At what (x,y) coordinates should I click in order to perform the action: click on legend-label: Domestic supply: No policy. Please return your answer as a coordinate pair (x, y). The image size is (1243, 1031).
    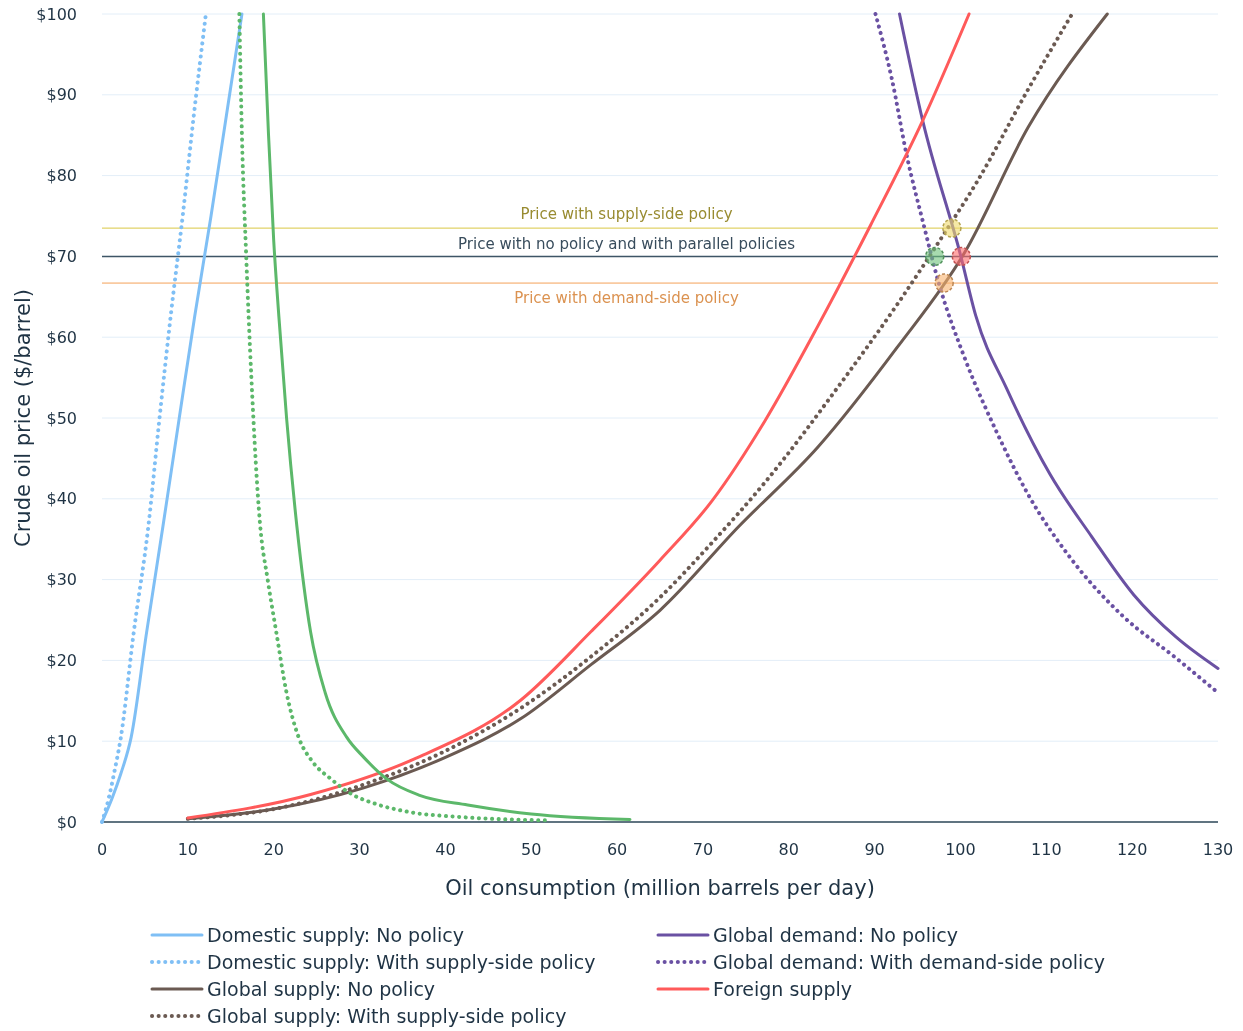
    Looking at the image, I should click on (336, 934).